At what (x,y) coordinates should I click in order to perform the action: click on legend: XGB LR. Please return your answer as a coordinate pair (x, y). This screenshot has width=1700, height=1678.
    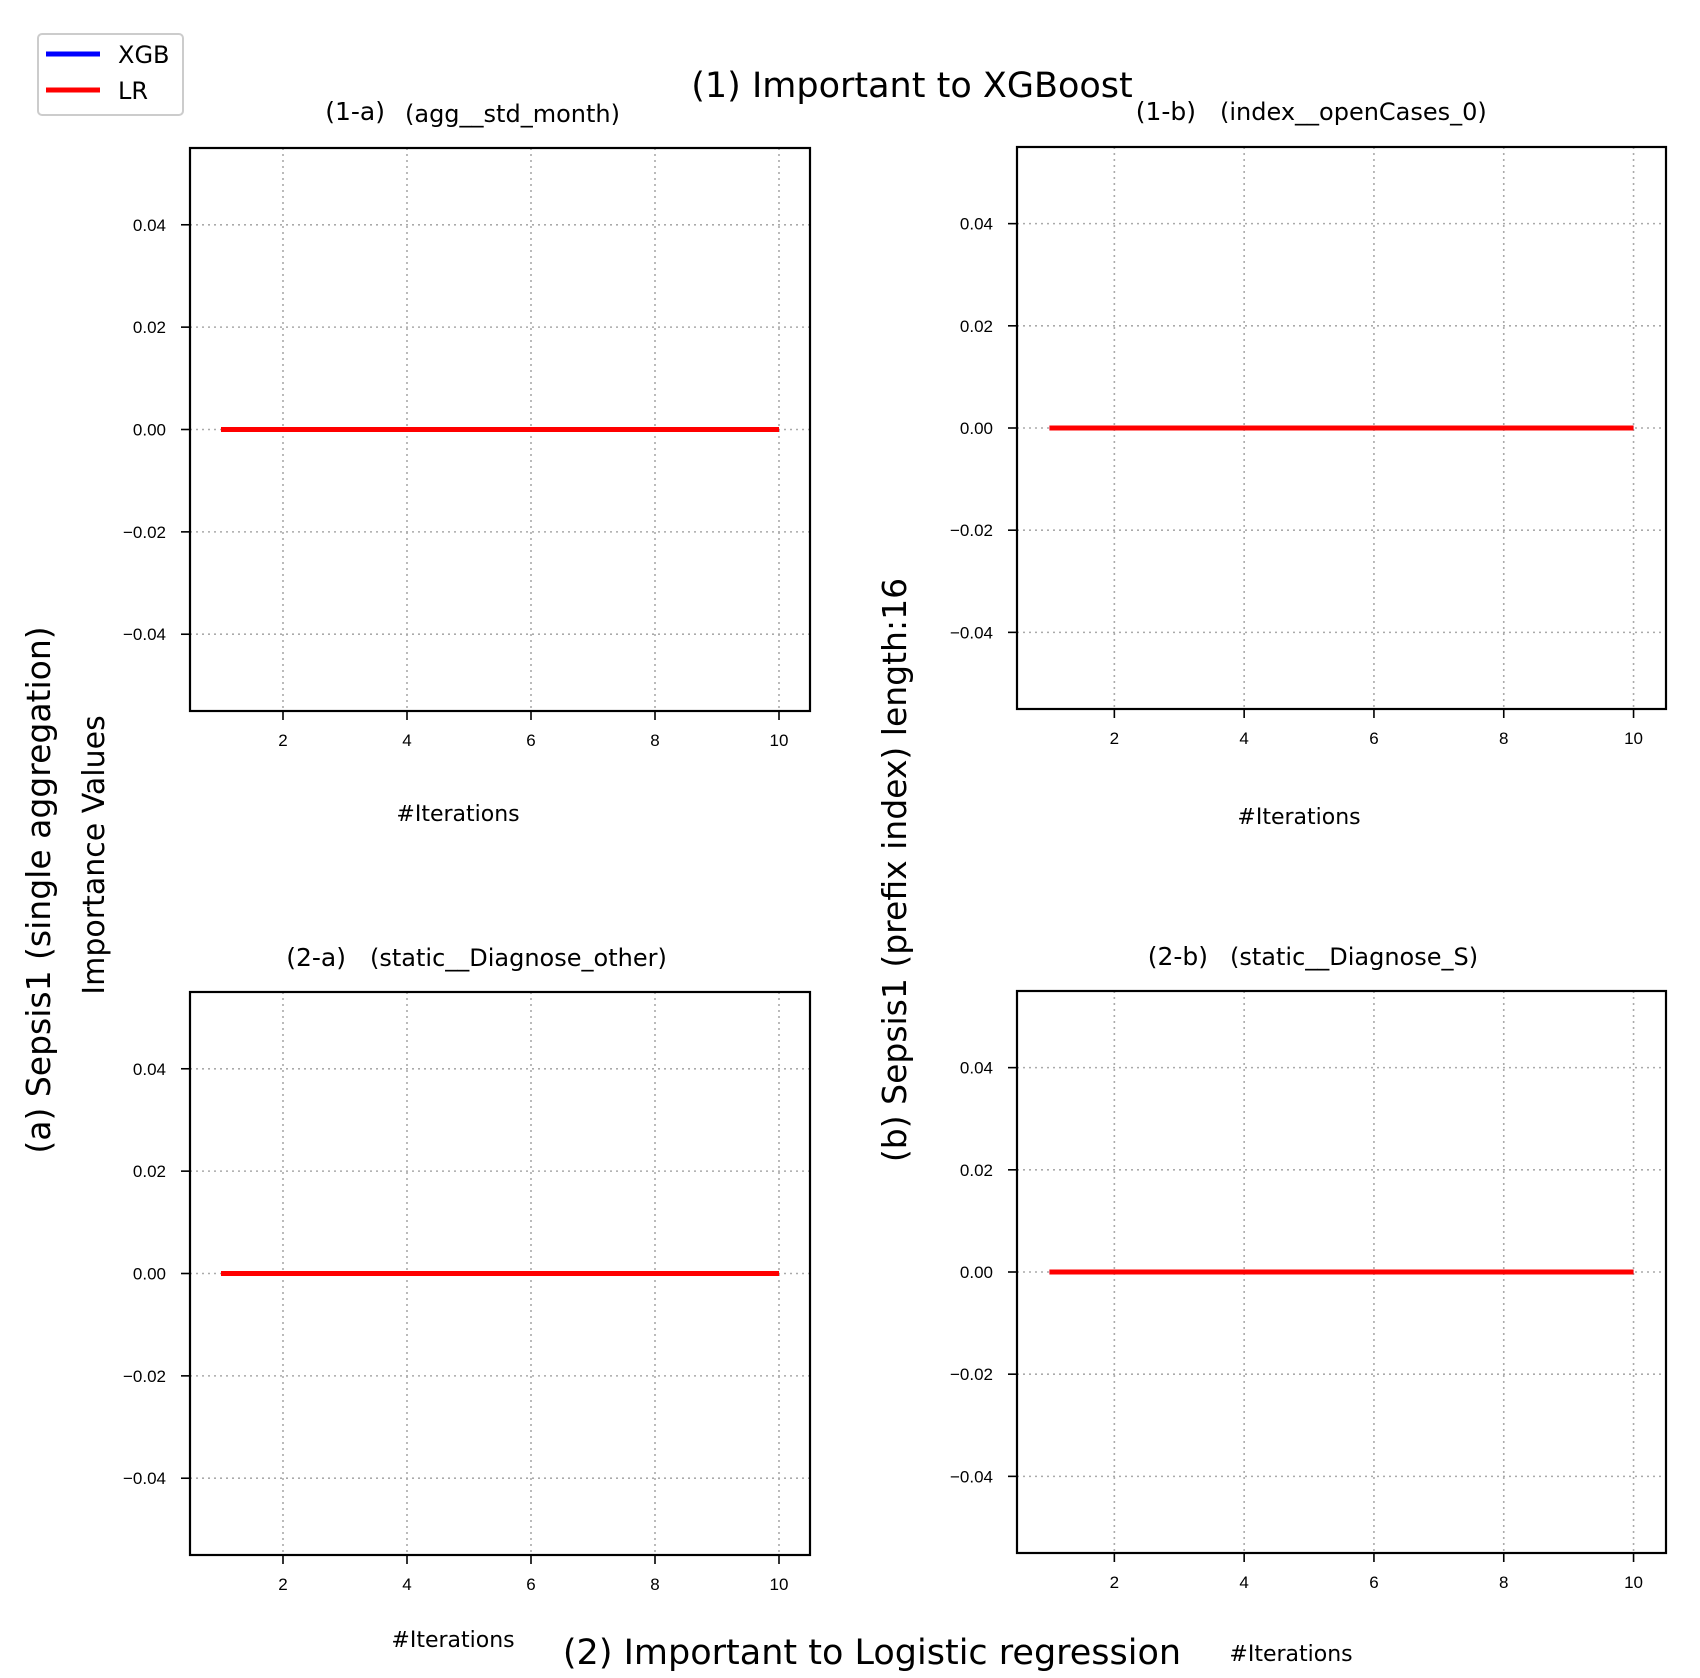
    Looking at the image, I should click on (110, 74).